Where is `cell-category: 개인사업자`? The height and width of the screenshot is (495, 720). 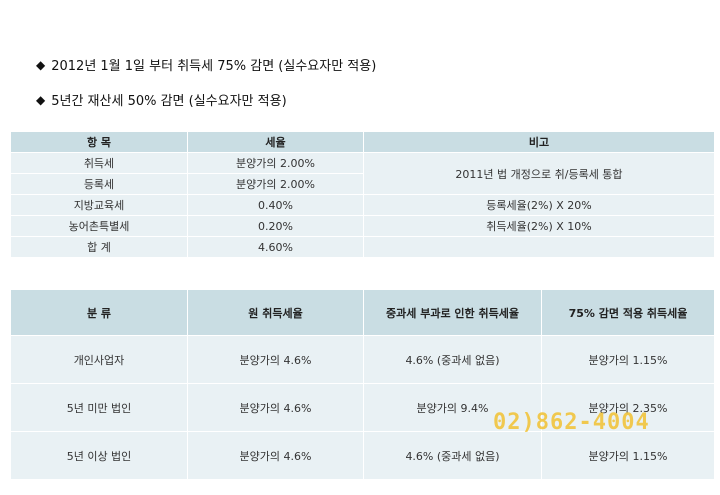 cell-category: 개인사업자 is located at coordinates (99, 359).